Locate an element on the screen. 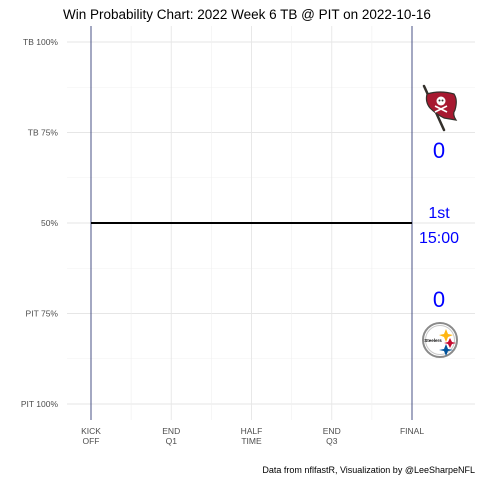  away-score: 0 is located at coordinates (439, 150).